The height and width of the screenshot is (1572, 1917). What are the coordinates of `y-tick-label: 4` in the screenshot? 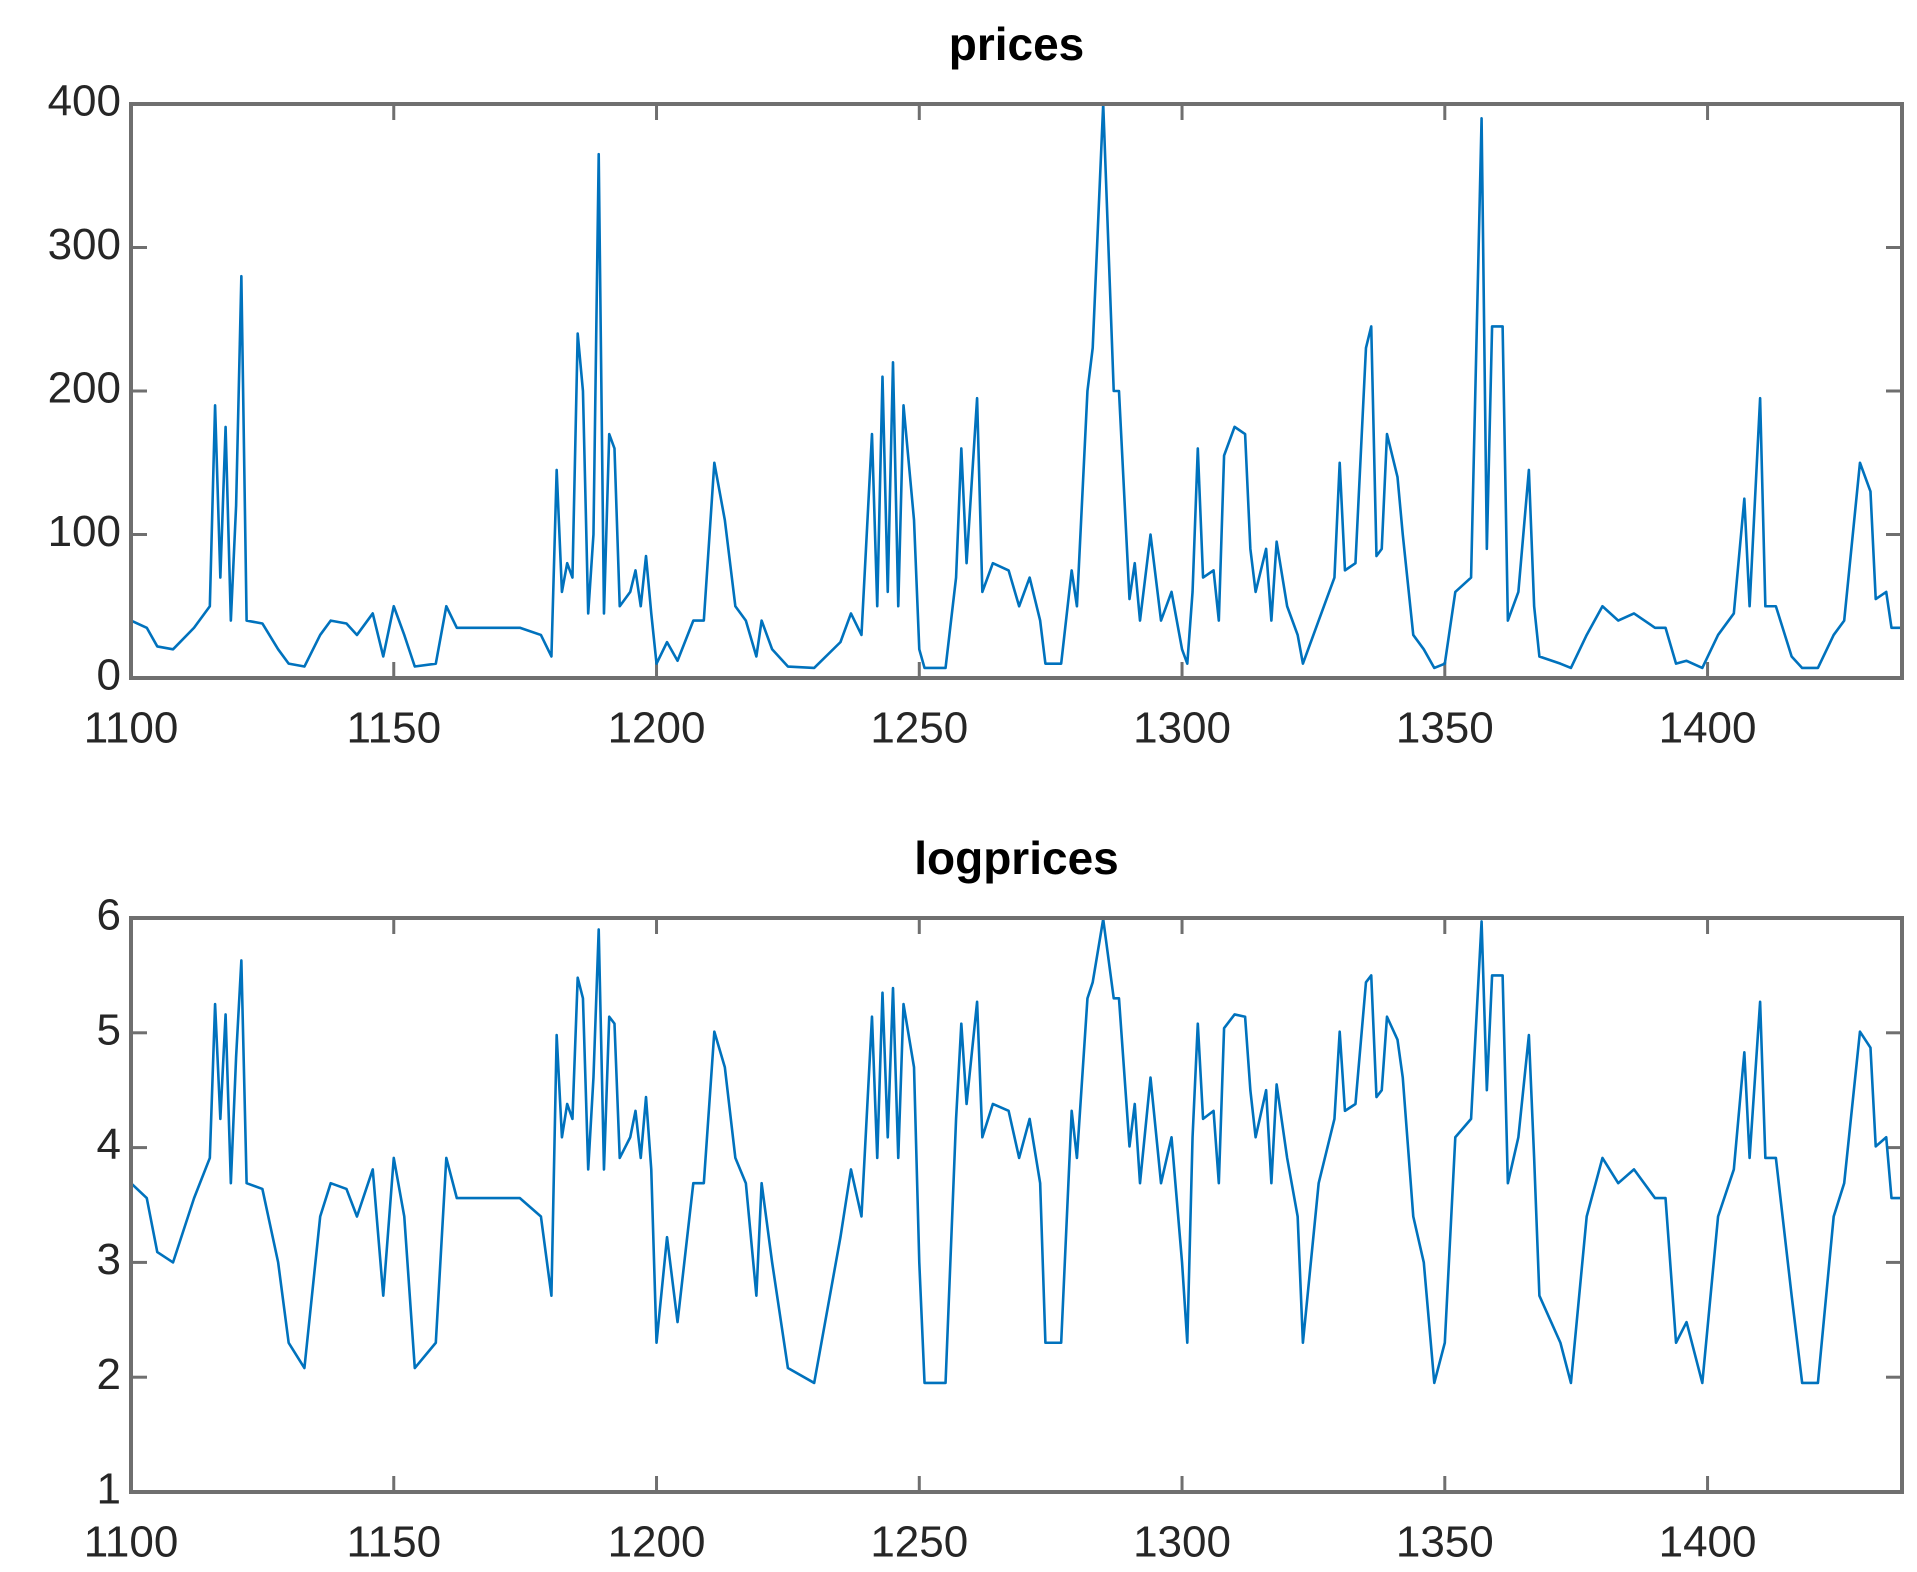 It's located at (109, 1144).